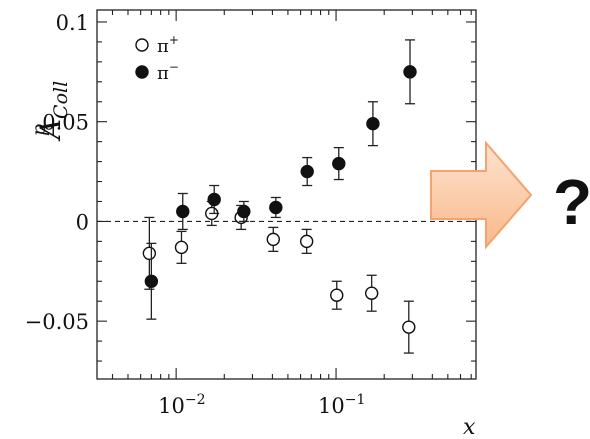 Image resolution: width=590 pixels, height=439 pixels. What do you see at coordinates (341, 405) in the screenshot?
I see `x-tick-label: 10⁻¹` at bounding box center [341, 405].